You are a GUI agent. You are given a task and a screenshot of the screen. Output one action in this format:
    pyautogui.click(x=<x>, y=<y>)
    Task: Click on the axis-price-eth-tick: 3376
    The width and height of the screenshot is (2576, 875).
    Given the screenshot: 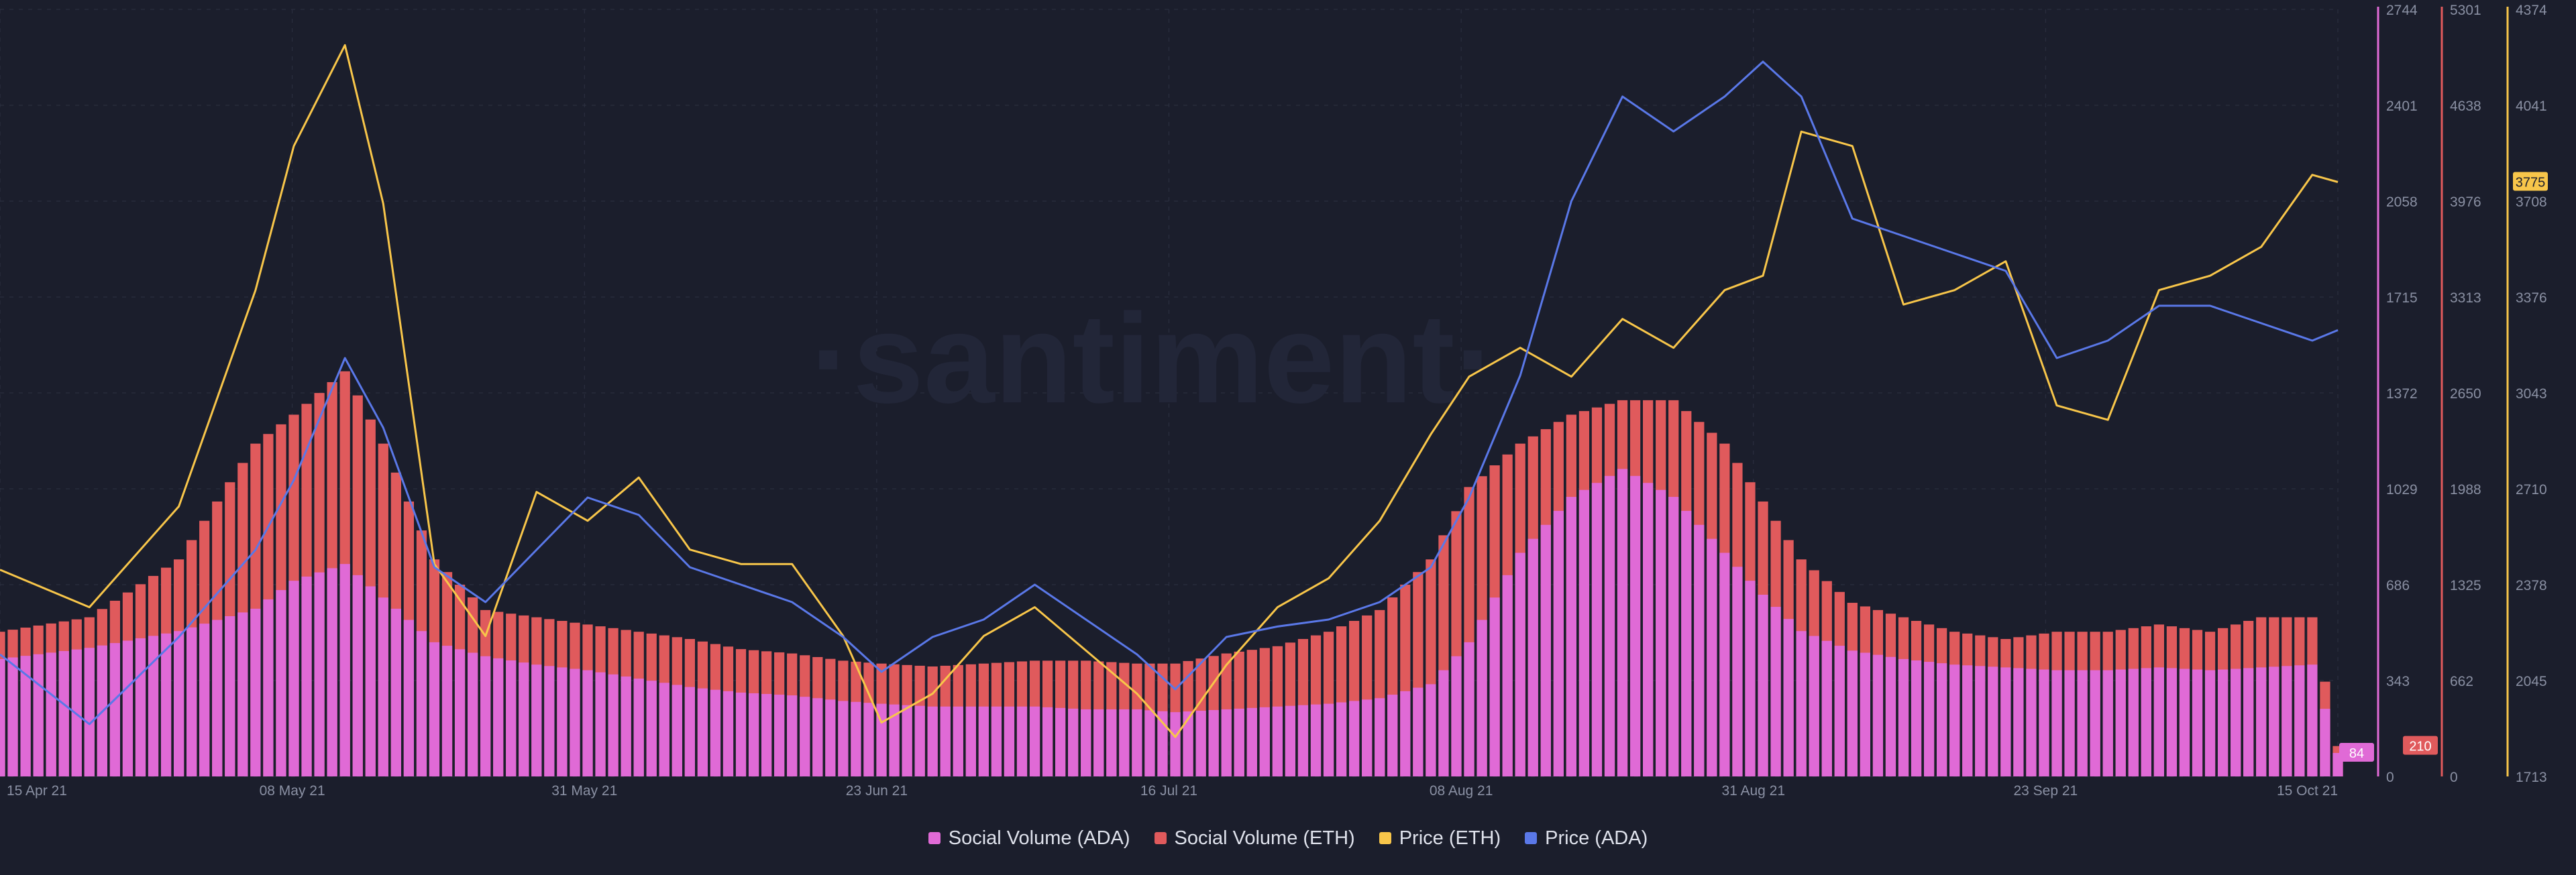 What is the action you would take?
    pyautogui.click(x=2531, y=298)
    